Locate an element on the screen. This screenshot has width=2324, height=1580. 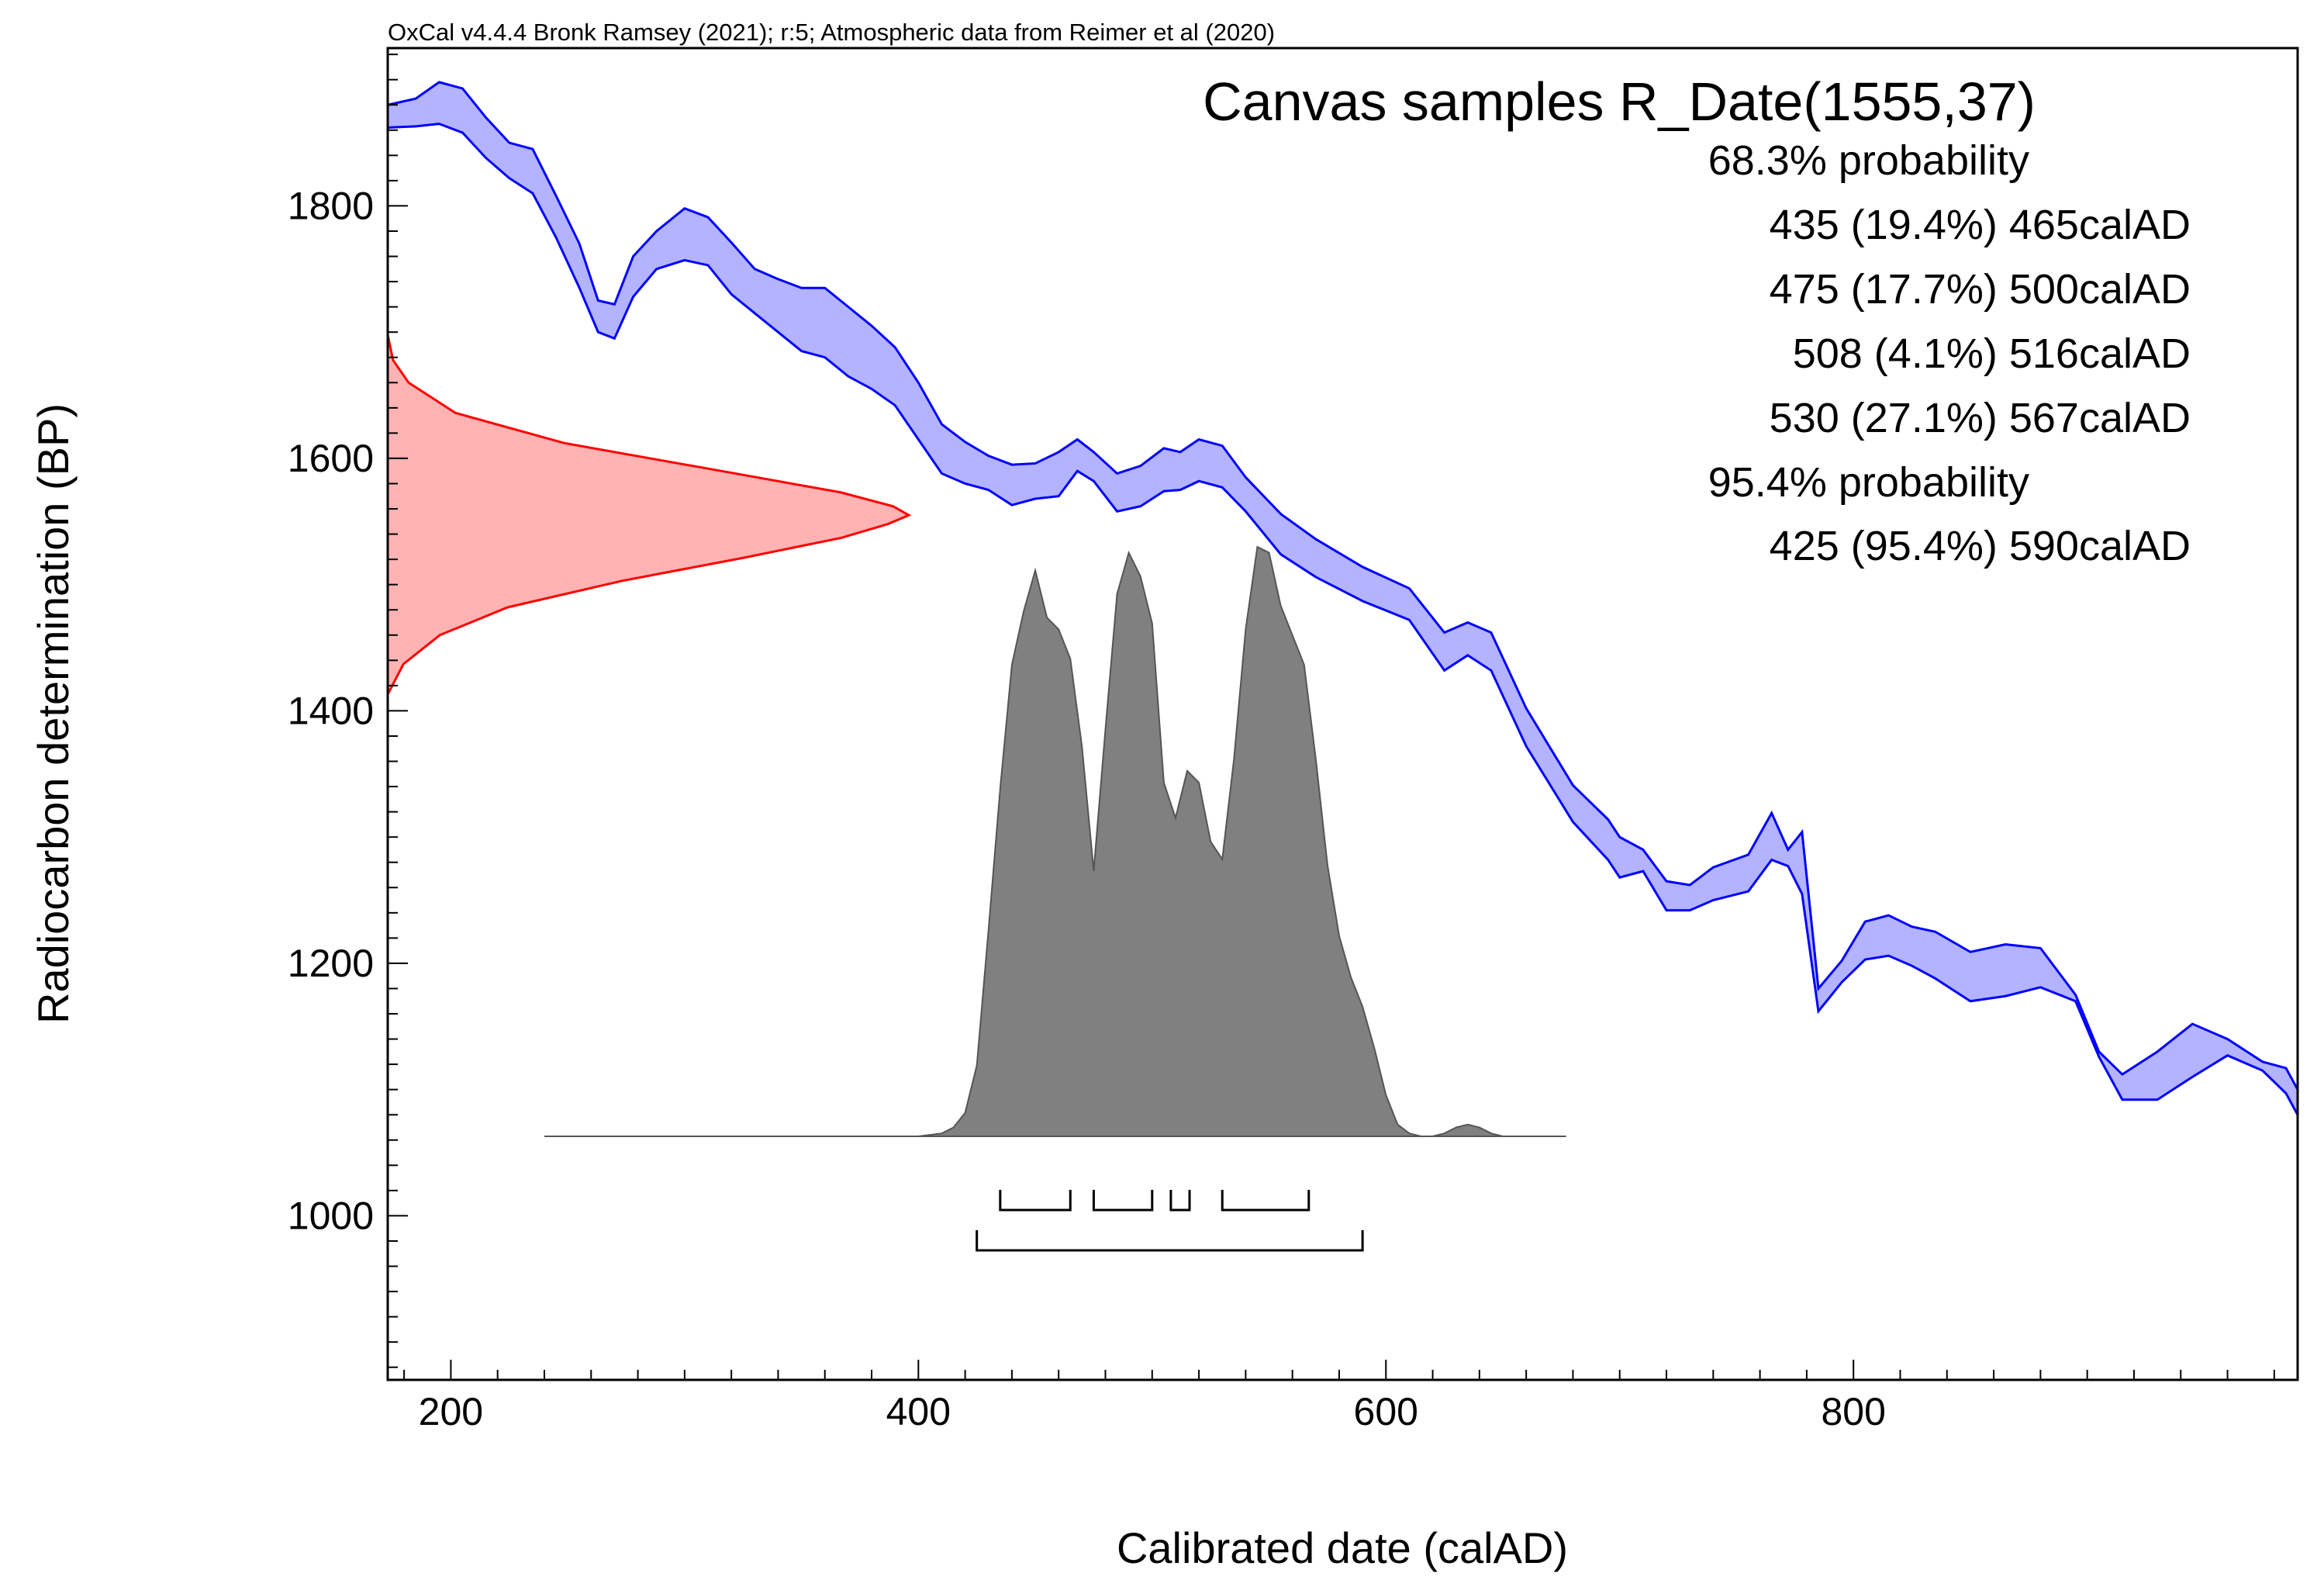
y-tick-label: 1800 is located at coordinates (331, 205).